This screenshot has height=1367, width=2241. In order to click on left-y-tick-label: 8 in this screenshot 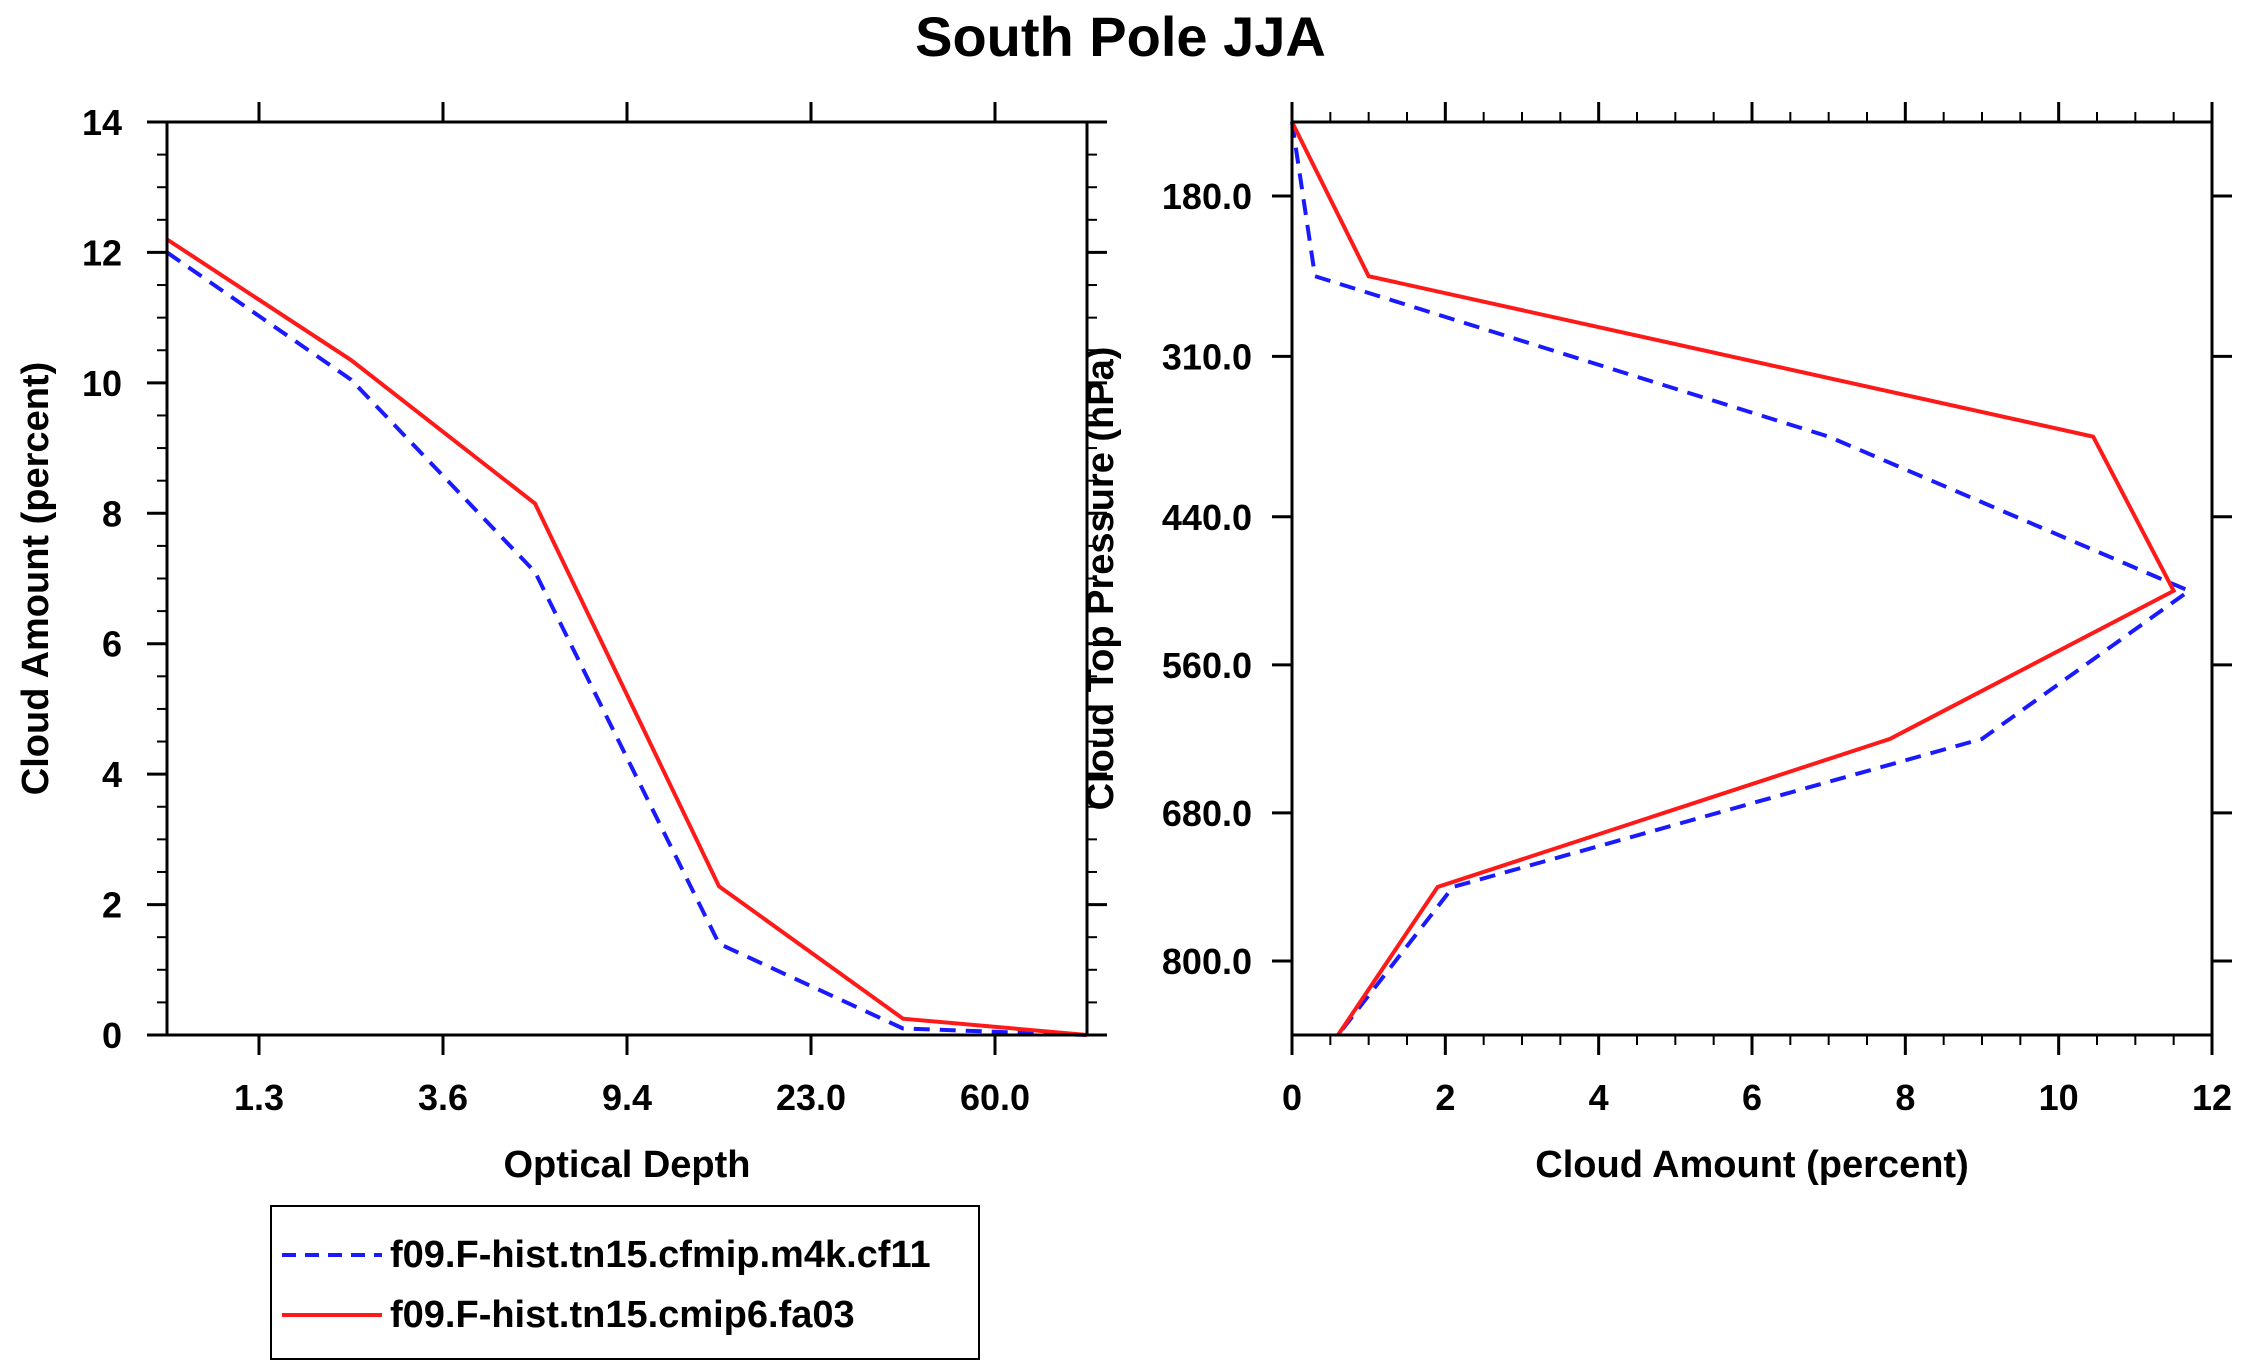, I will do `click(112, 513)`.